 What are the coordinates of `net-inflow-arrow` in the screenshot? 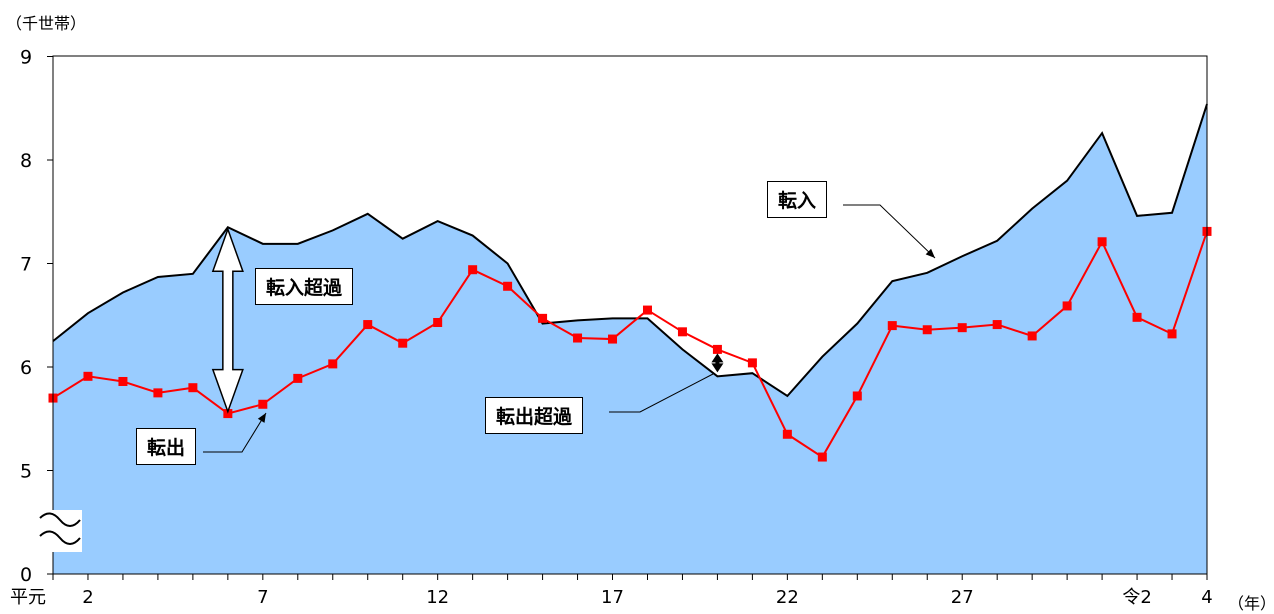 It's located at (227, 320).